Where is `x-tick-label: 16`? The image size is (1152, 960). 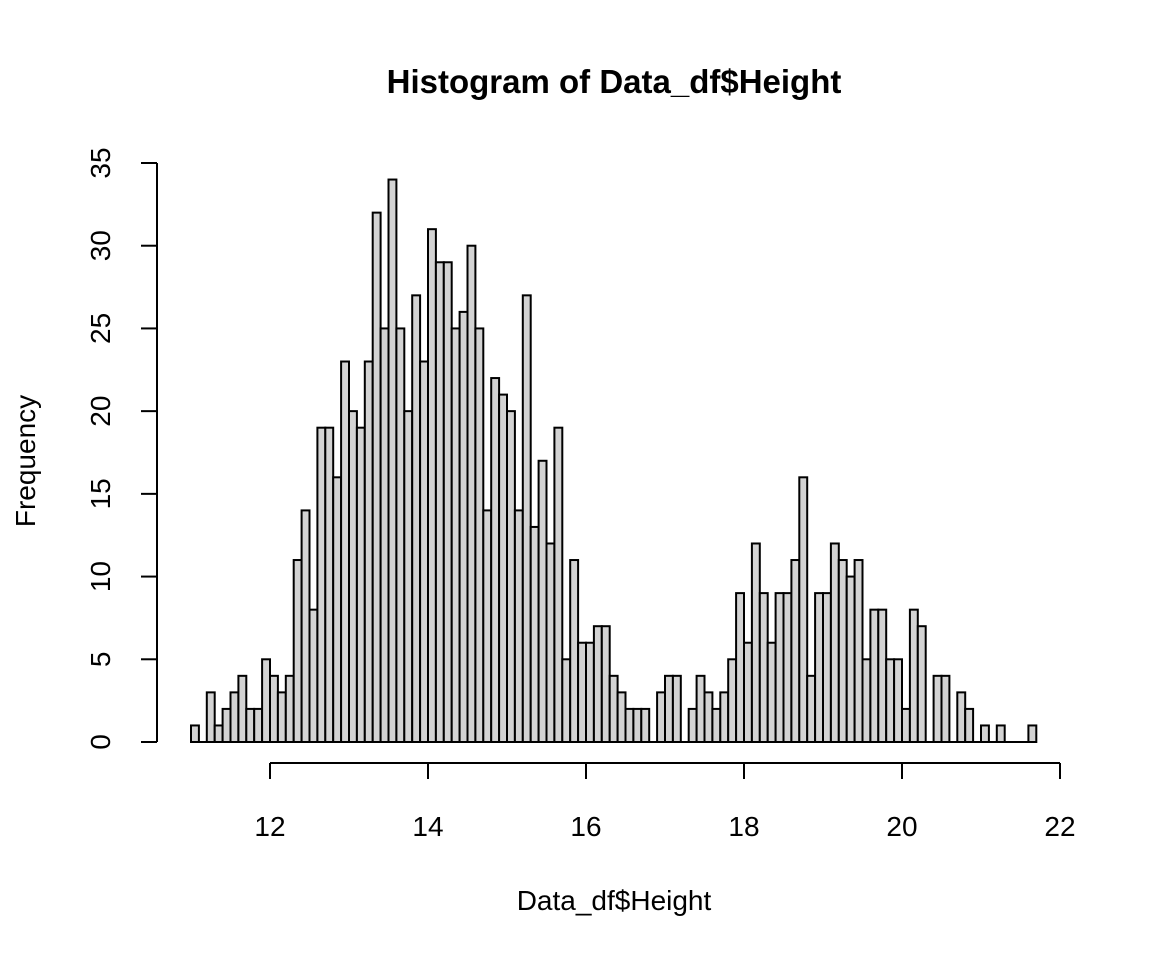
x-tick-label: 16 is located at coordinates (585, 826).